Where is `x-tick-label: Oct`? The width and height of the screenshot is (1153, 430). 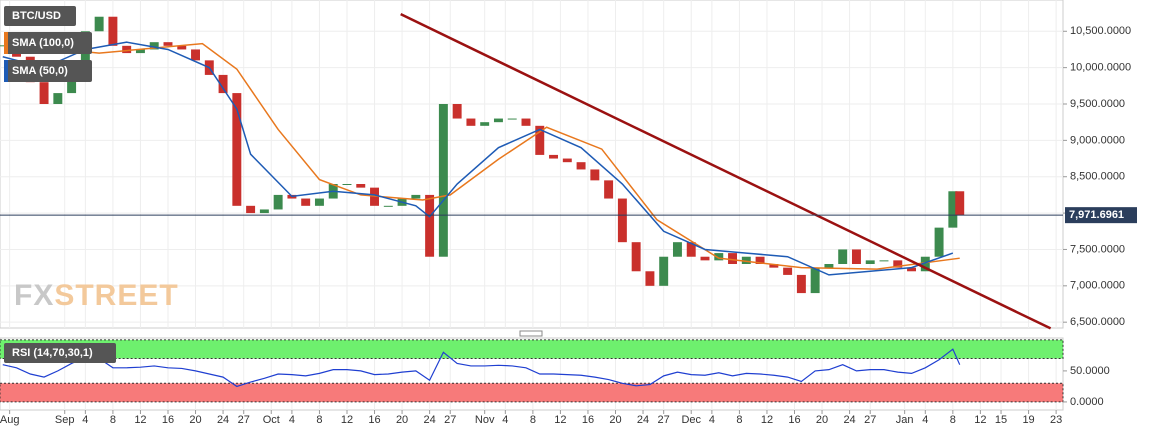
x-tick-label: Oct is located at coordinates (271, 420).